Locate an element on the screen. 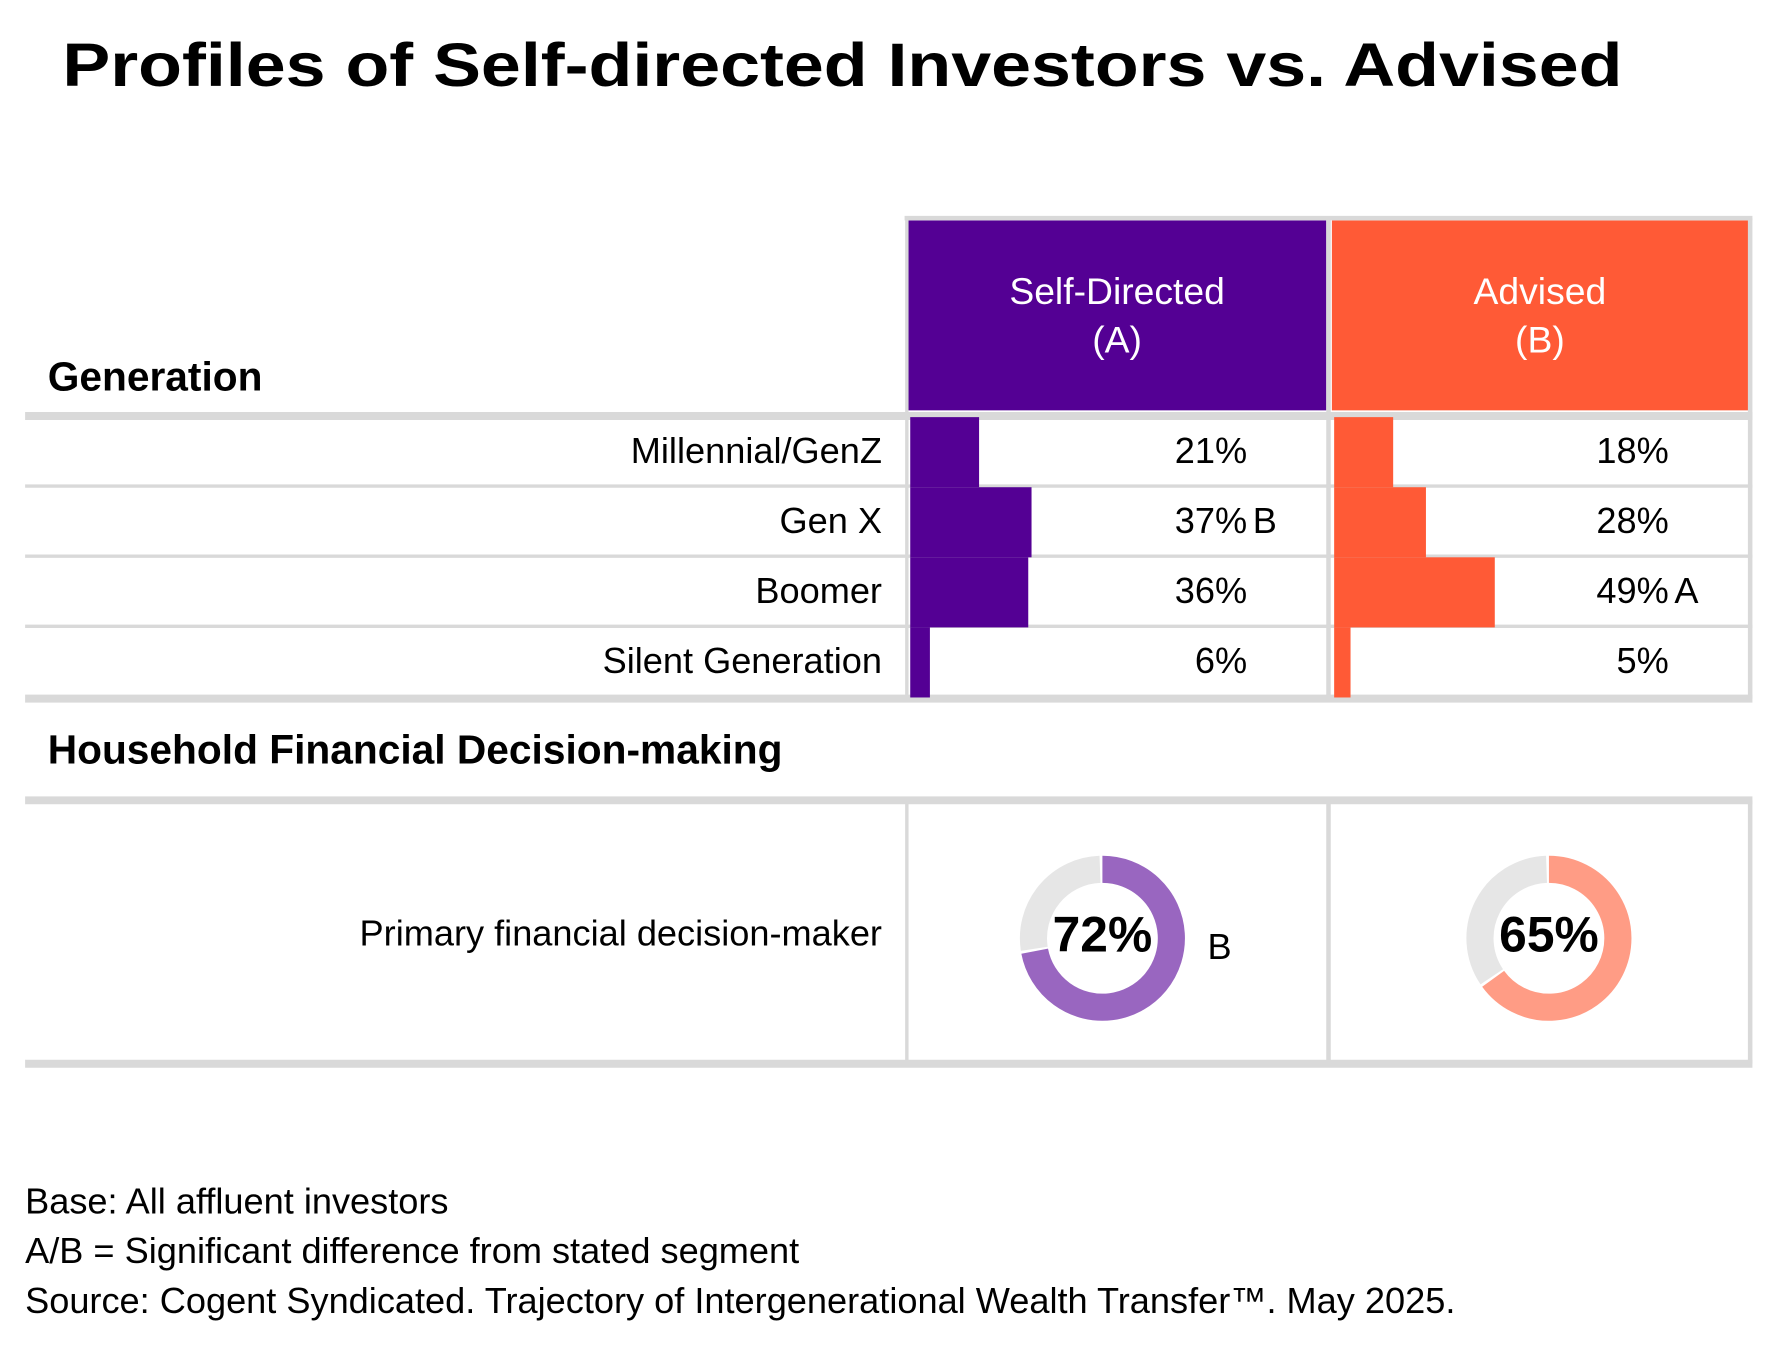 The image size is (1773, 1352). row-label: Gen X is located at coordinates (830, 520).